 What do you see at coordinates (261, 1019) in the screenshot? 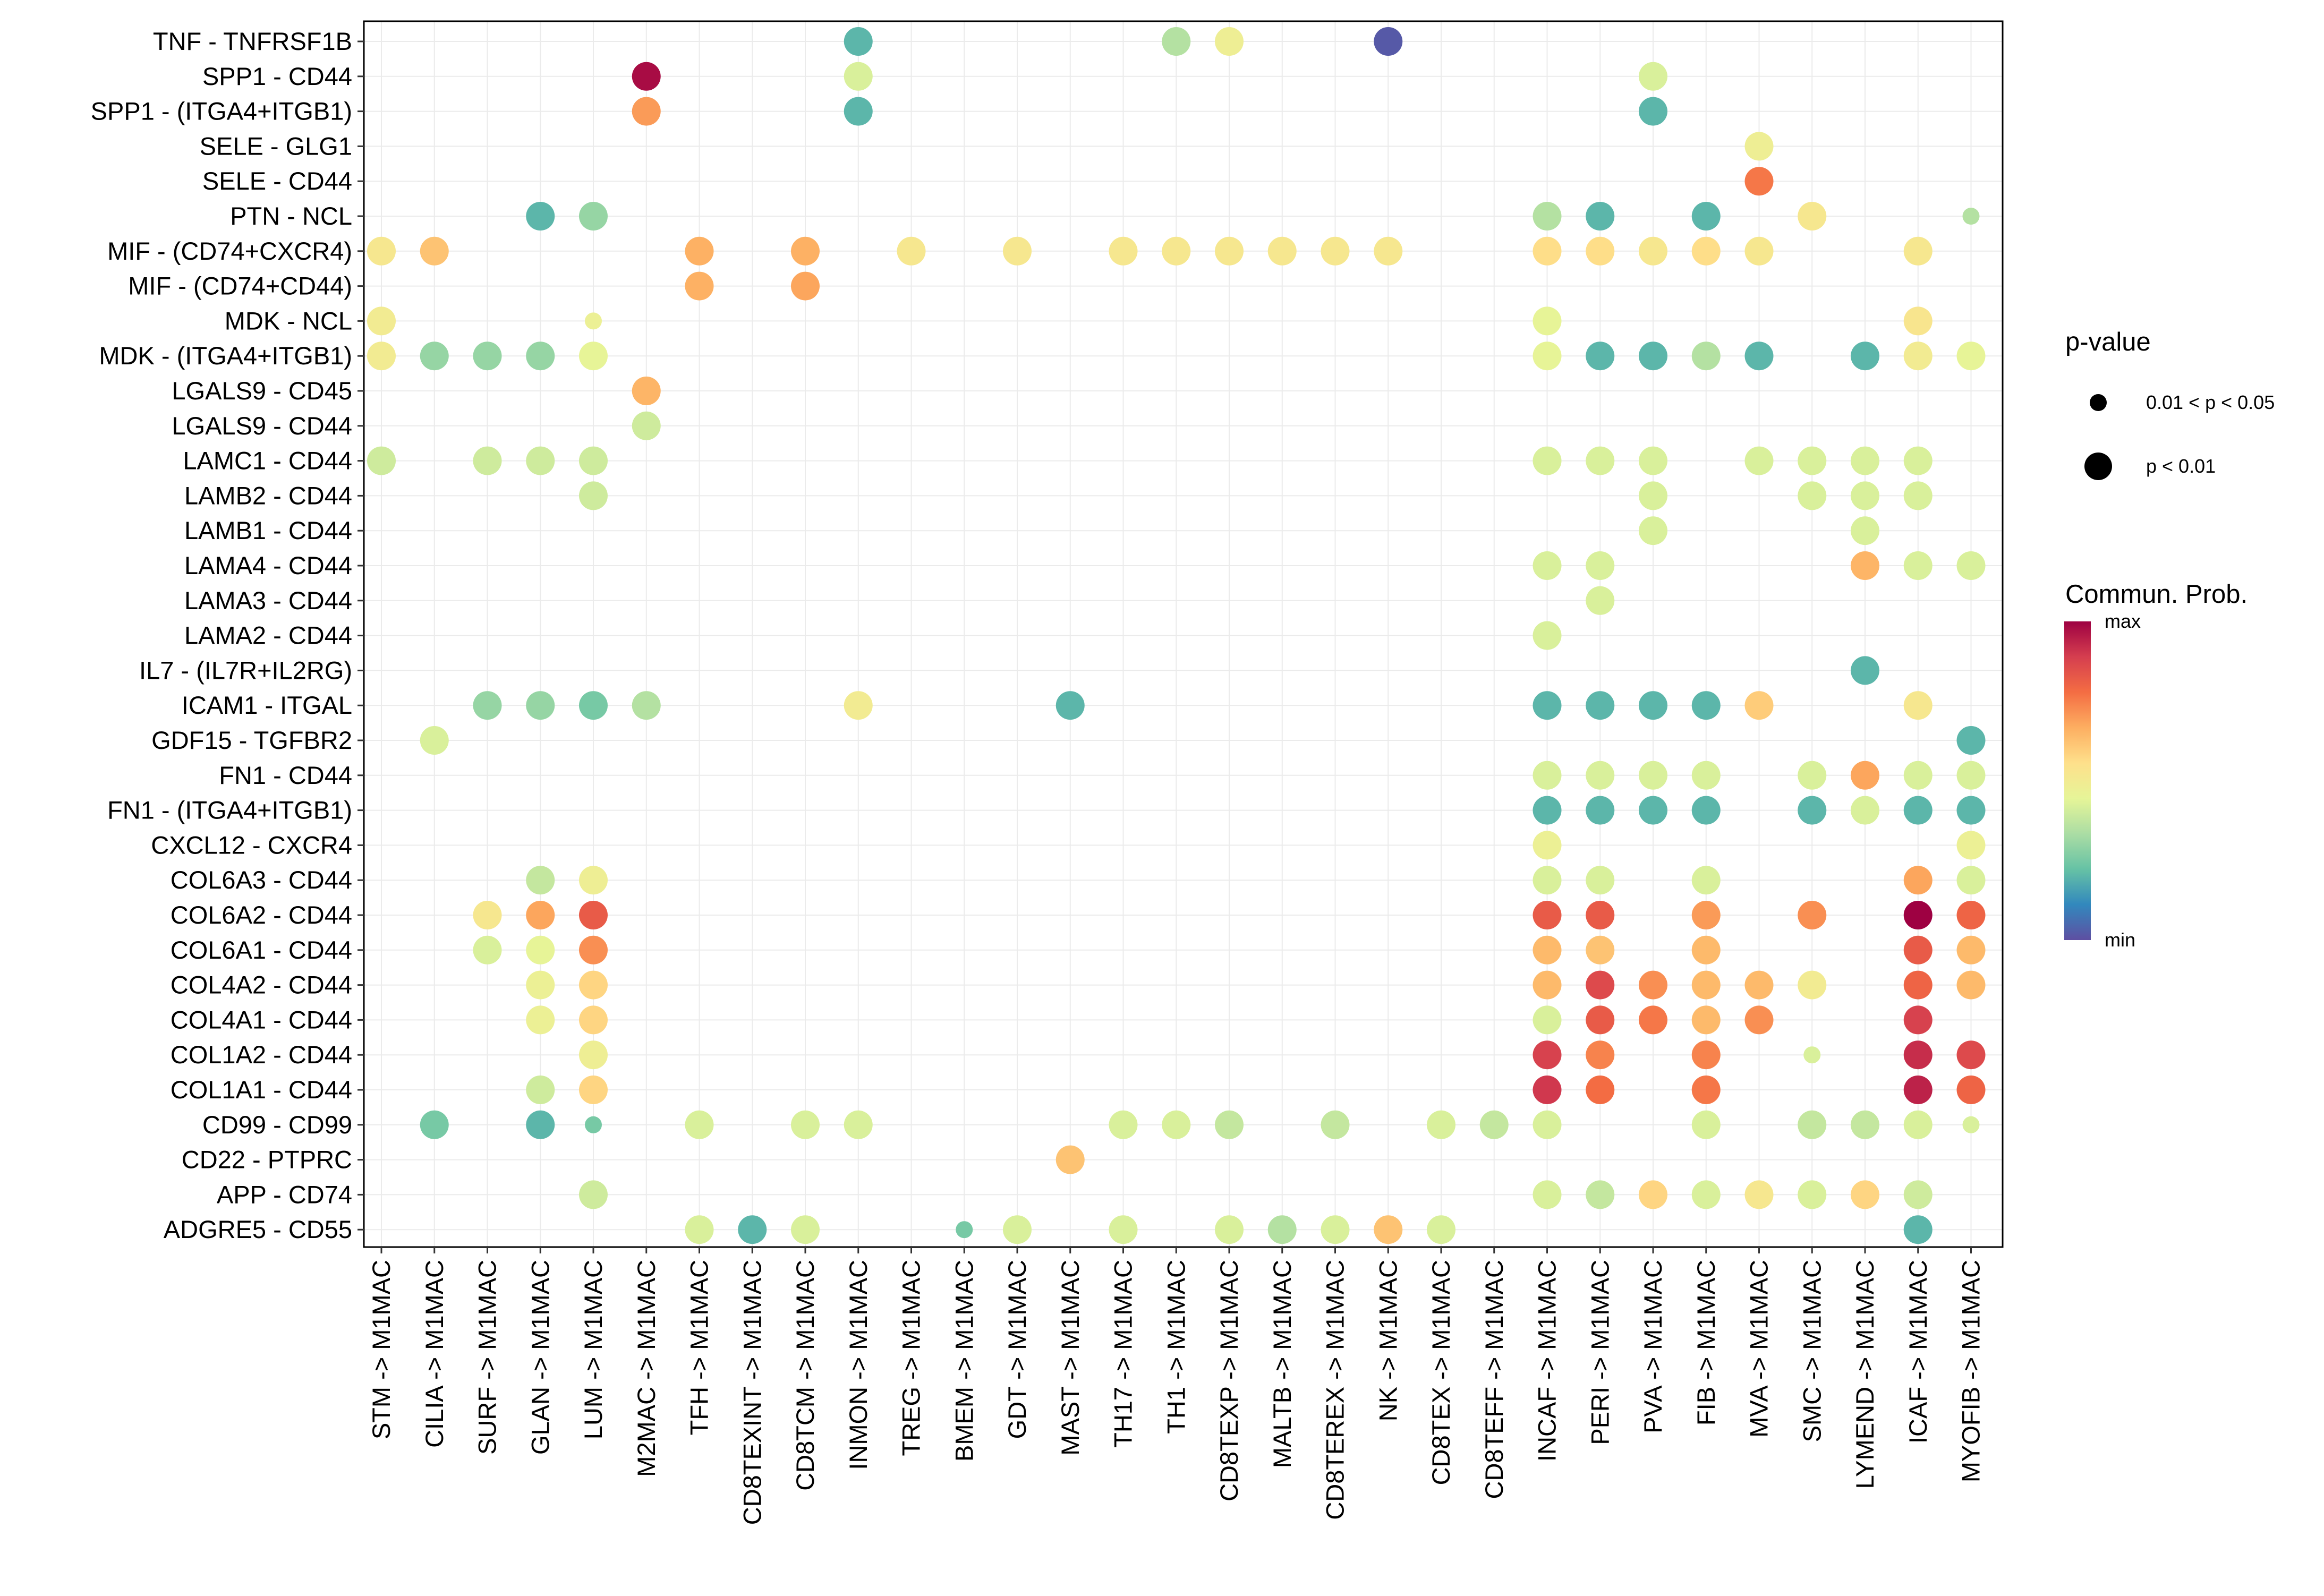
I see `y-tick-label: COL4A1 - CD44` at bounding box center [261, 1019].